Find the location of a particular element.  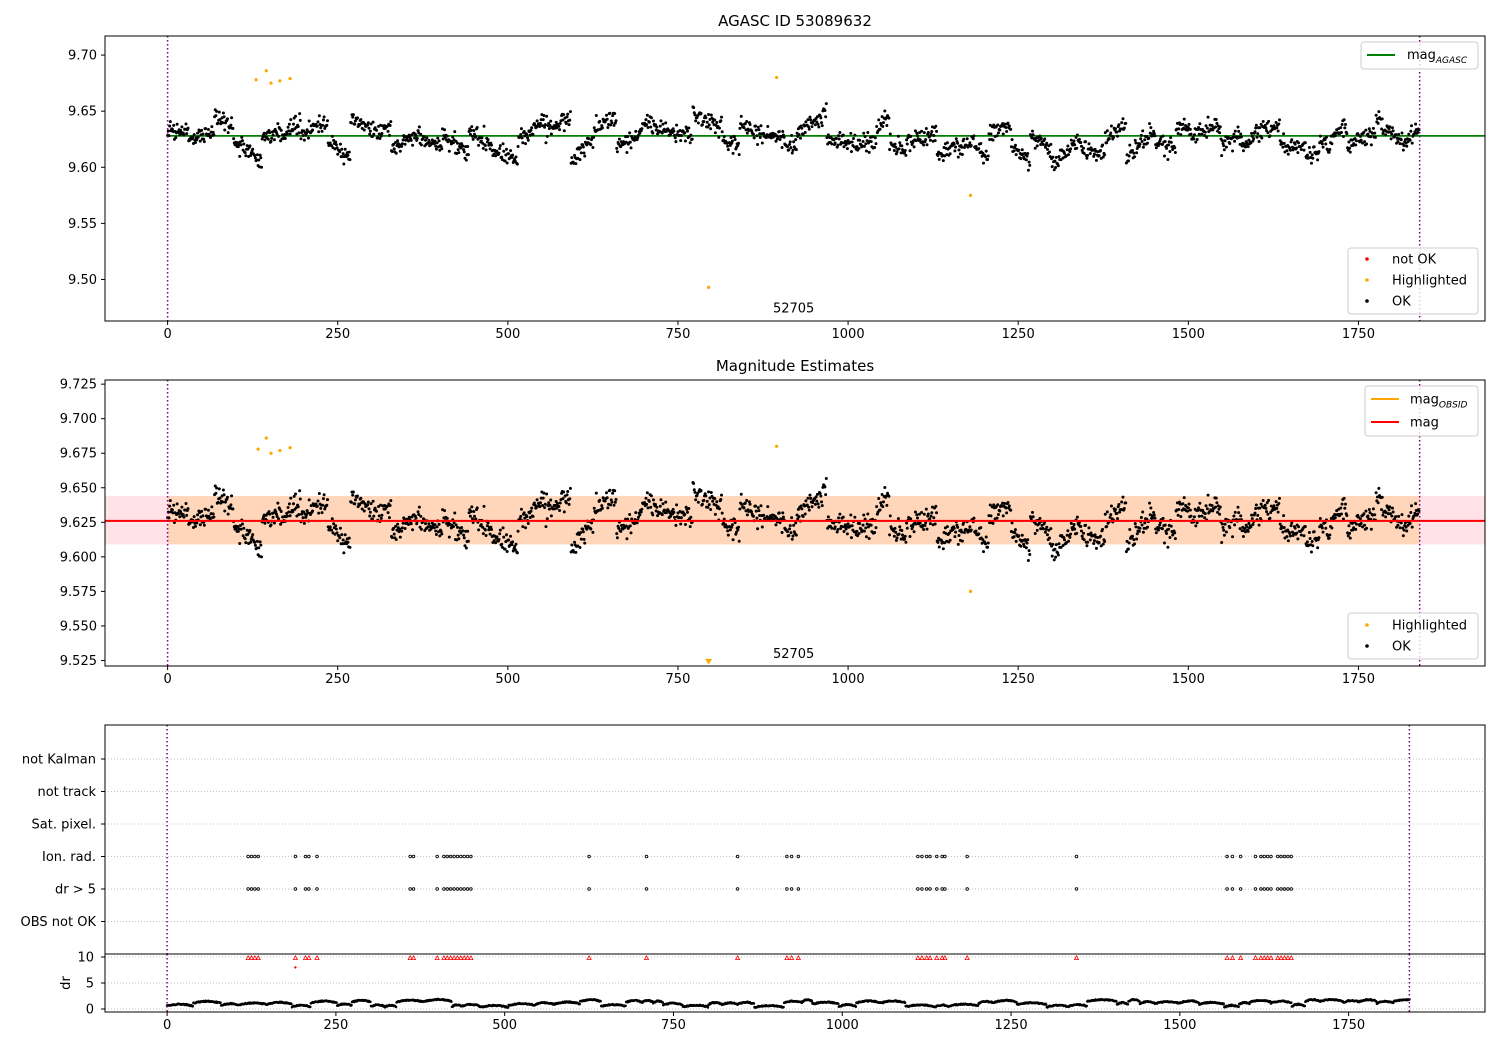

p1-xtick-label: 750 is located at coordinates (678, 679).